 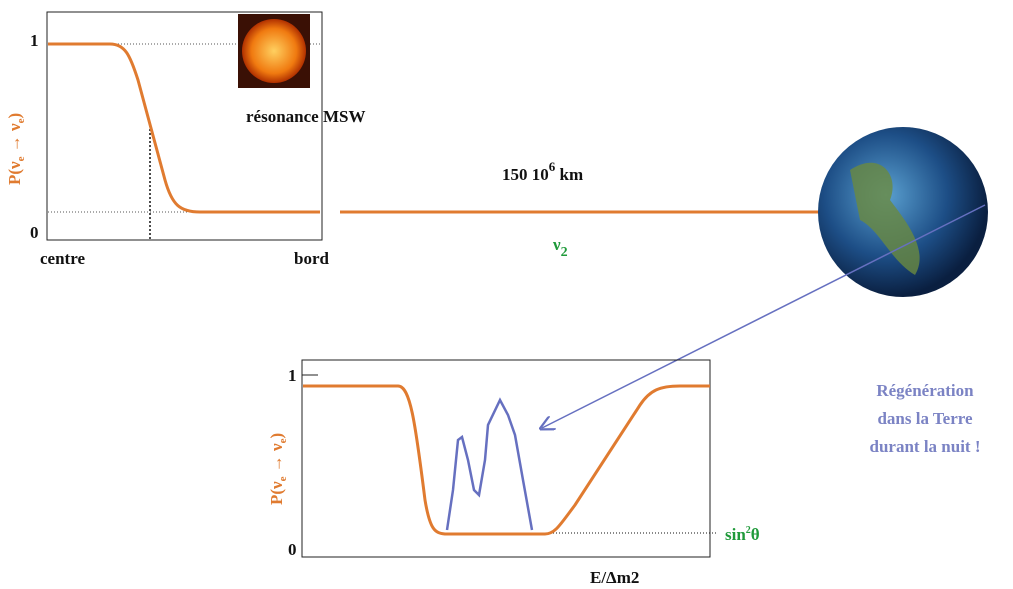 What do you see at coordinates (925, 418) in the screenshot?
I see `note: dans la Terre` at bounding box center [925, 418].